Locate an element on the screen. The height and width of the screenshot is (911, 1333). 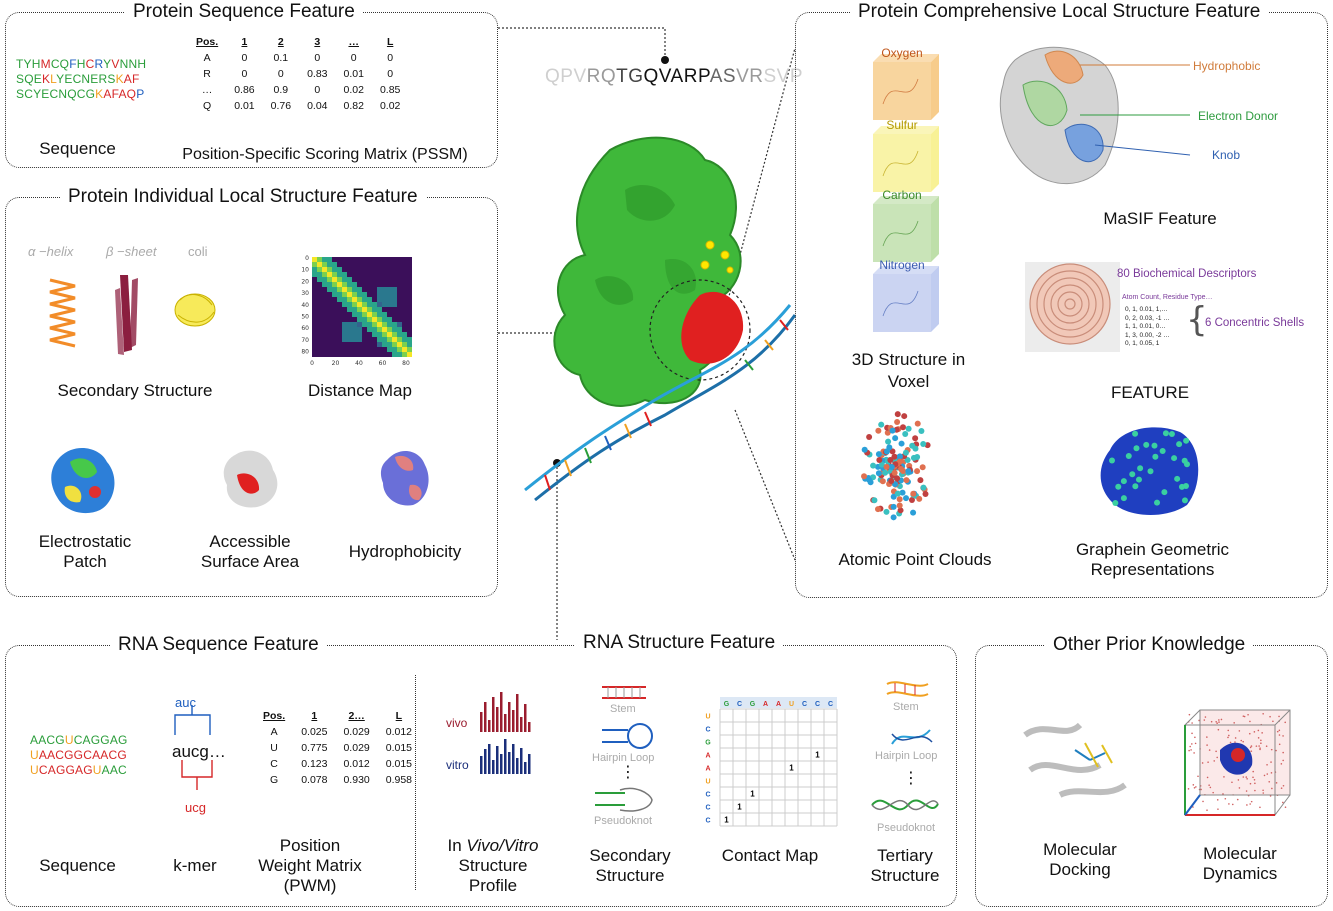
center-sequence-segment: AS is located at coordinates (723, 76).